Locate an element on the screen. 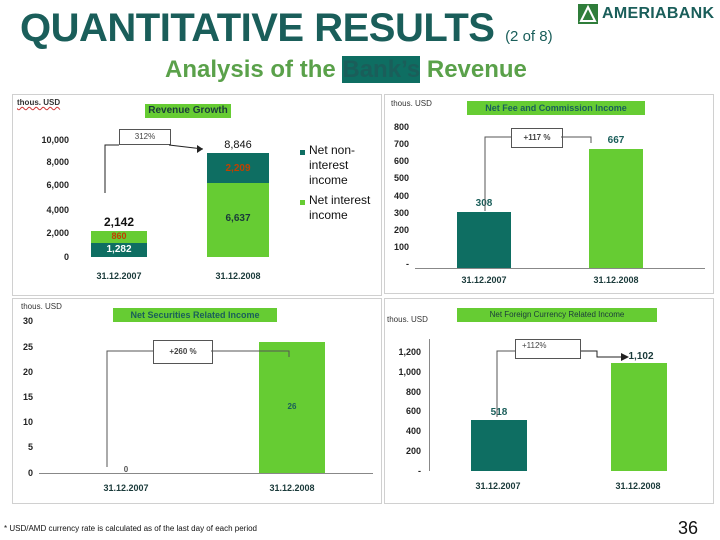 This screenshot has height=540, width=720. y-tick: 1,000 is located at coordinates (409, 372).